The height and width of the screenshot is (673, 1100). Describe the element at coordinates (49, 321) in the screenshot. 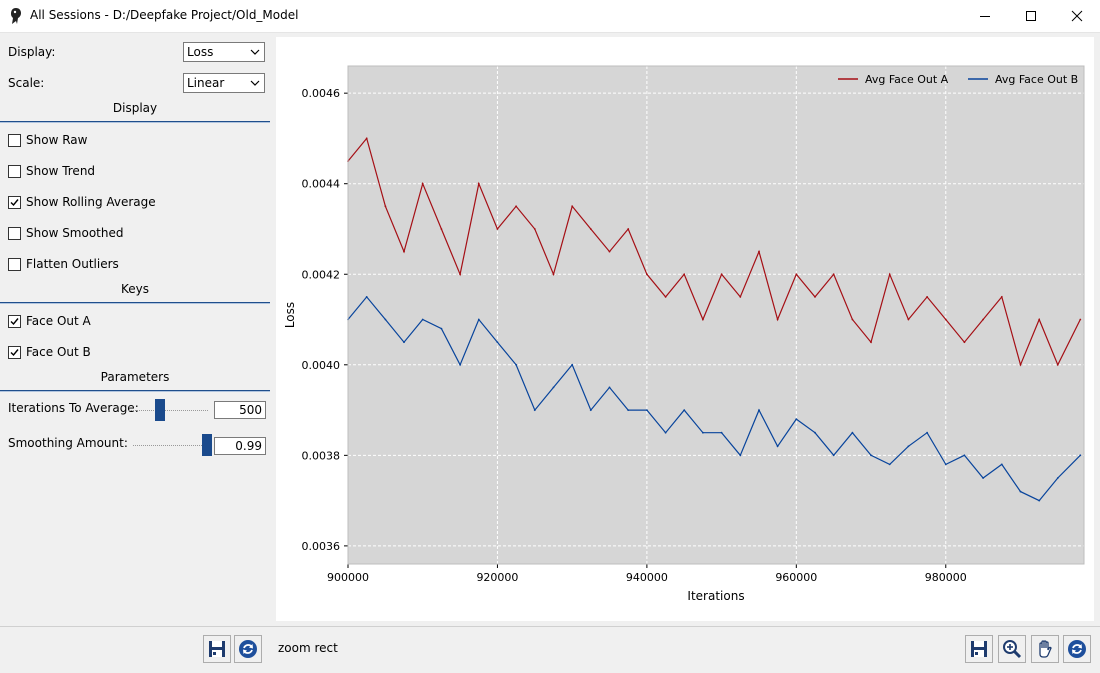

I see `key-face-out-a: Face Out A` at that location.